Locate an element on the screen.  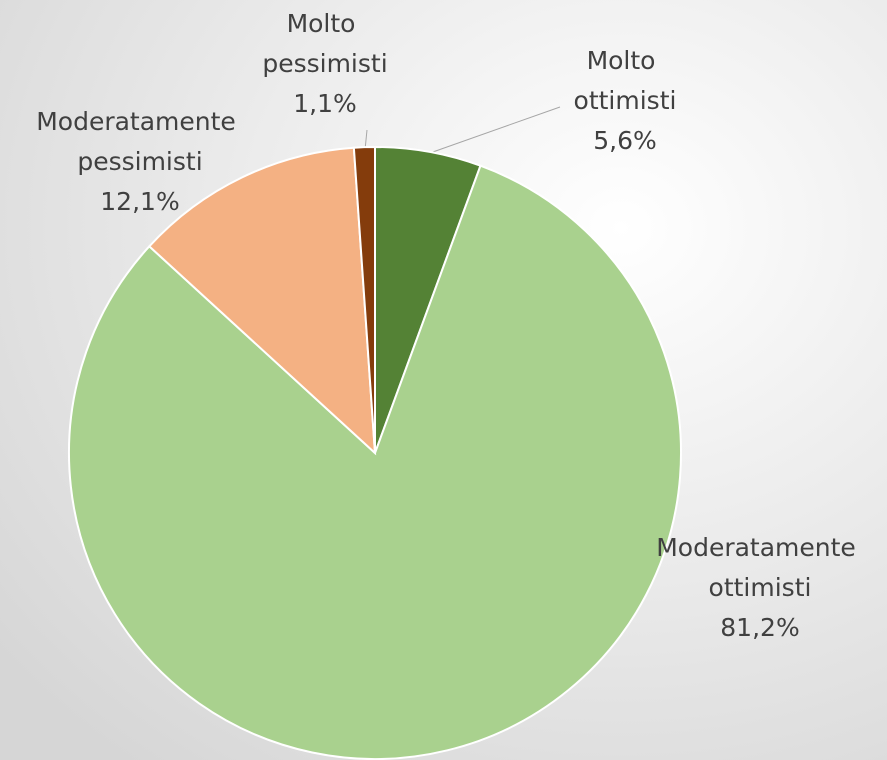
category-label: Molto pessimisti is located at coordinates (324, 43).